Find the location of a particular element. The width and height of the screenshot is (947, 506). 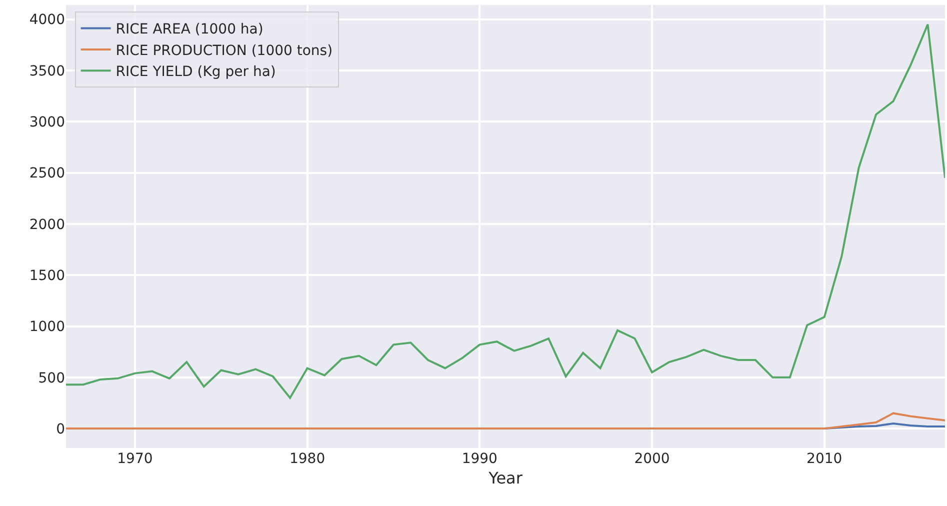

line-series is located at coordinates (505, 421).